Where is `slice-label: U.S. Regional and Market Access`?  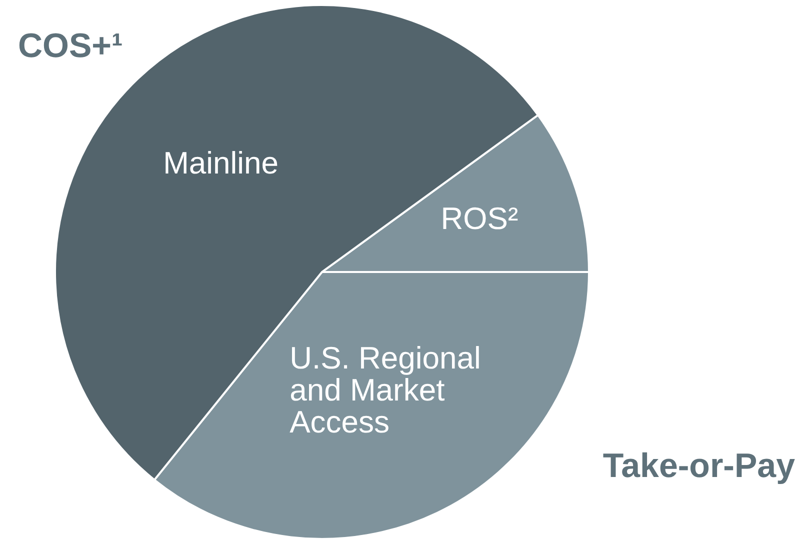
slice-label: U.S. Regional and Market Access is located at coordinates (385, 390).